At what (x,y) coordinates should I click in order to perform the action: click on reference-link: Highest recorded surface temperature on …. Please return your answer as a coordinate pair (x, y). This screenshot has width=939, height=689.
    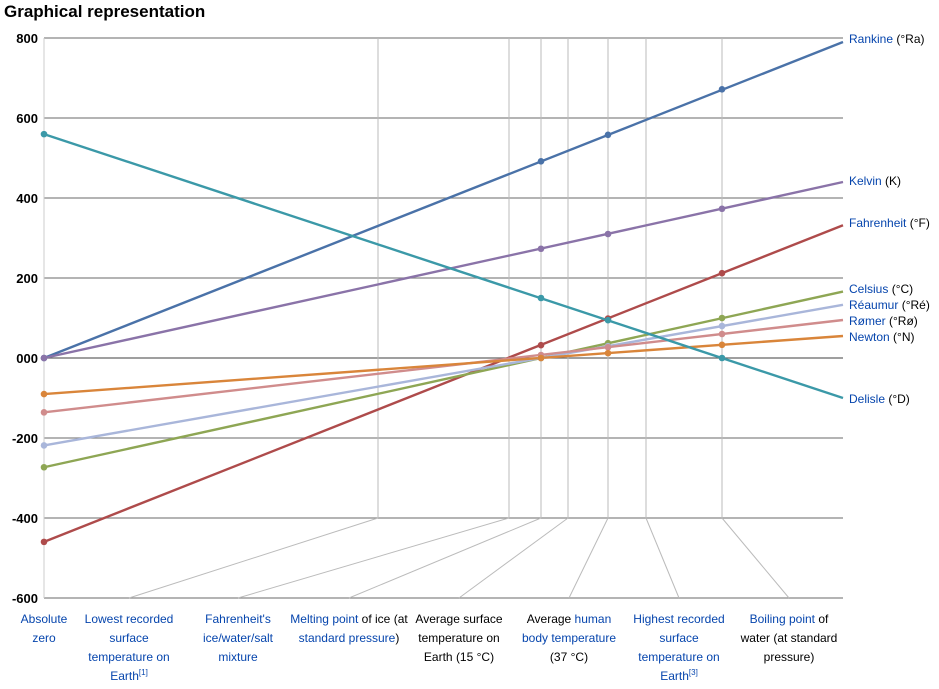
    Looking at the image, I should click on (679, 647).